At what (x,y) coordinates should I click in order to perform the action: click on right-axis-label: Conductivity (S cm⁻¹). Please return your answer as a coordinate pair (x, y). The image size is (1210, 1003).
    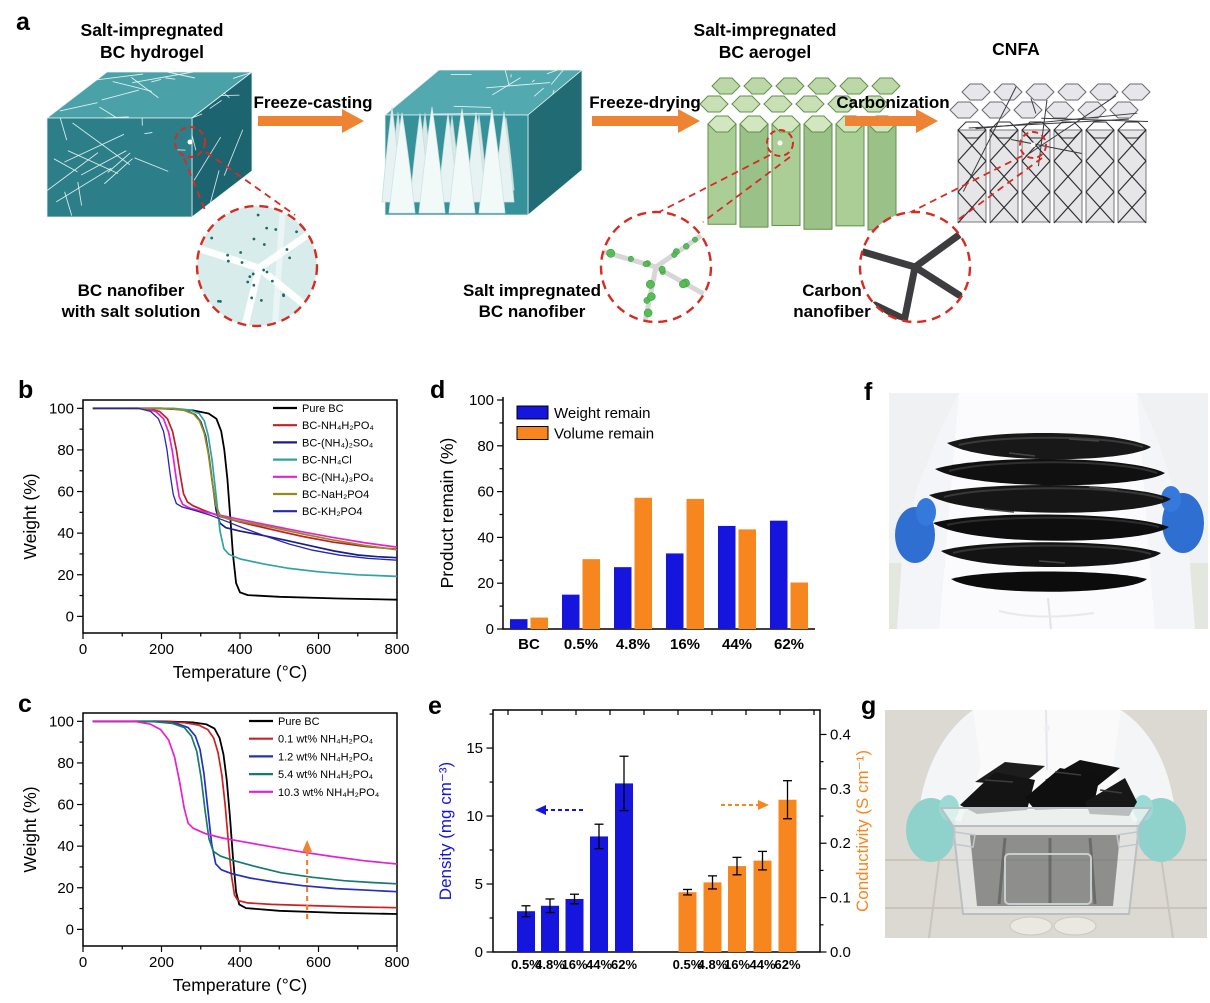
    Looking at the image, I should click on (862, 831).